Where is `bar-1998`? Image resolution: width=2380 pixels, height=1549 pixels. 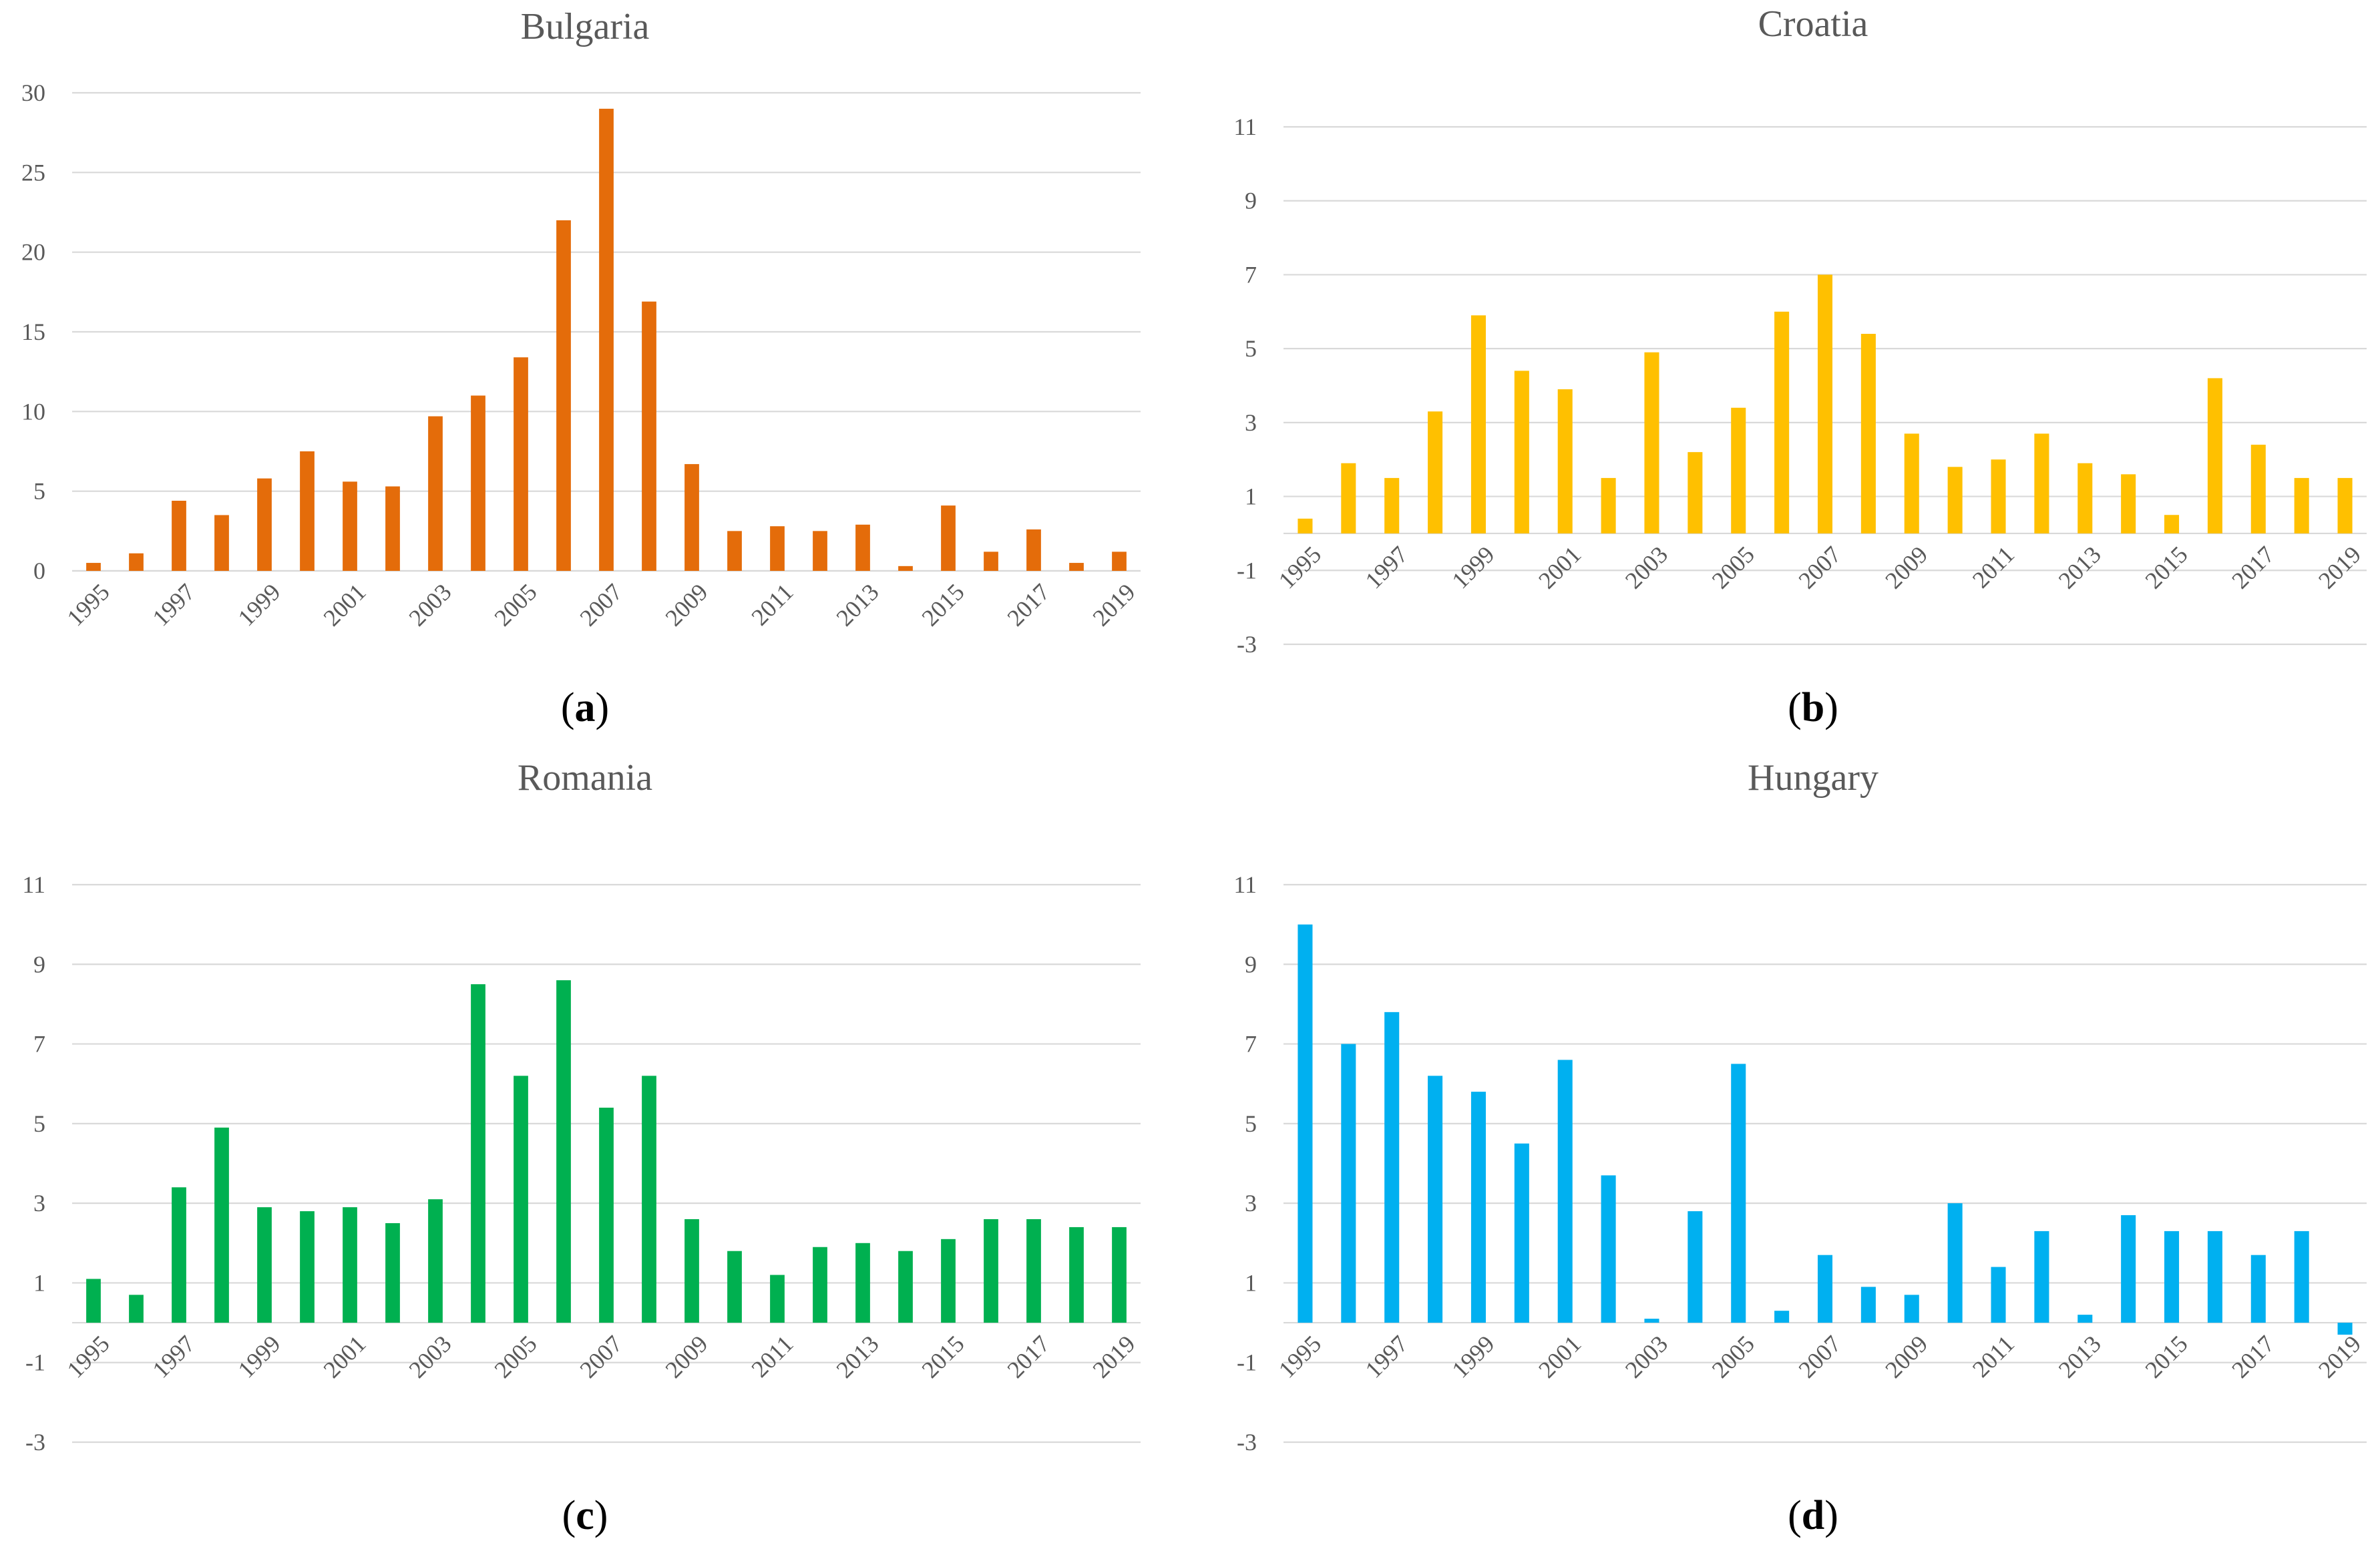
bar-1998 is located at coordinates (221, 543).